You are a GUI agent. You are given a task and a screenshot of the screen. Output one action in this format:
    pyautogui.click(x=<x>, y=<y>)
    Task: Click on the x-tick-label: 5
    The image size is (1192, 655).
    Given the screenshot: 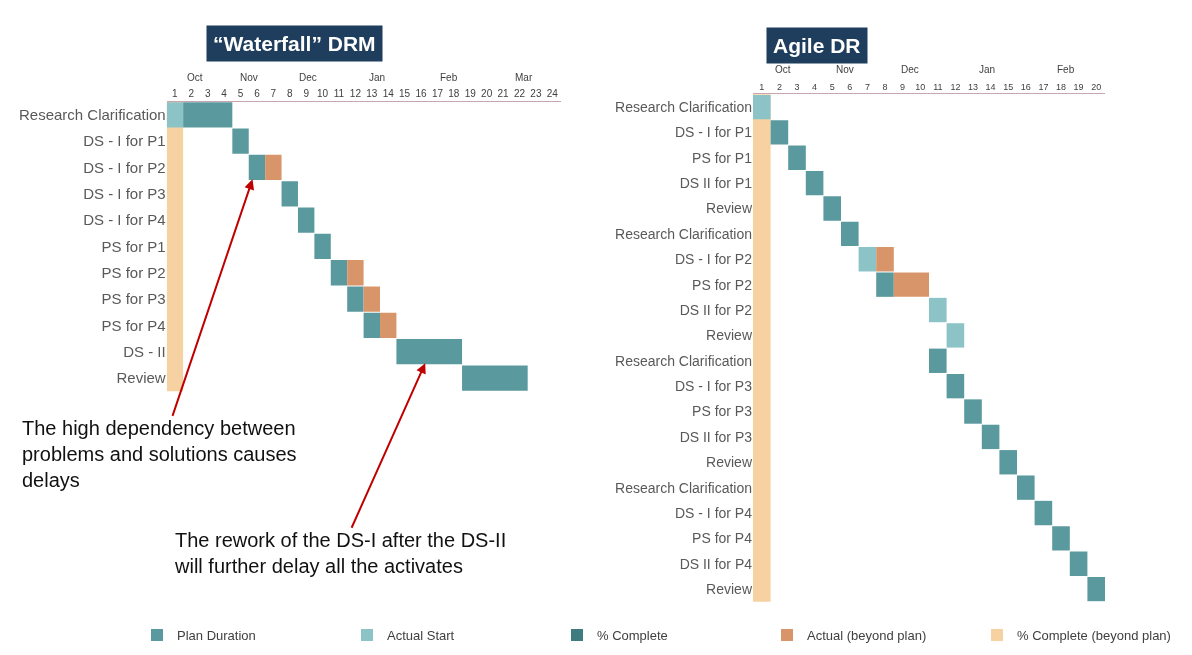 What is the action you would take?
    pyautogui.click(x=832, y=86)
    